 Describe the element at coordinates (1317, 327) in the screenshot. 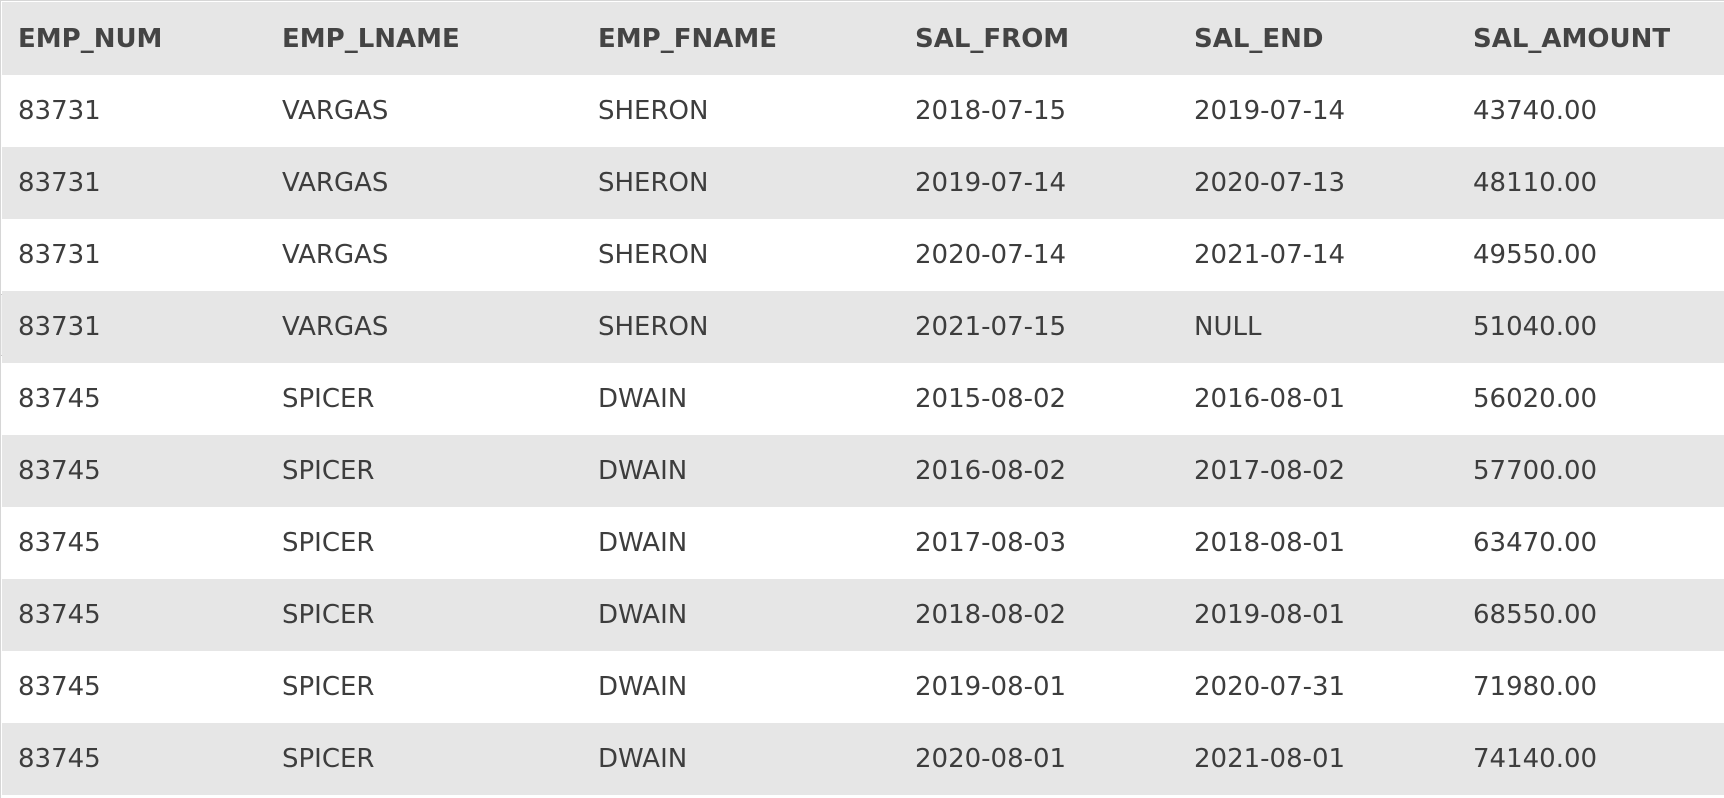

I see `cell-sal-end: NULL` at that location.